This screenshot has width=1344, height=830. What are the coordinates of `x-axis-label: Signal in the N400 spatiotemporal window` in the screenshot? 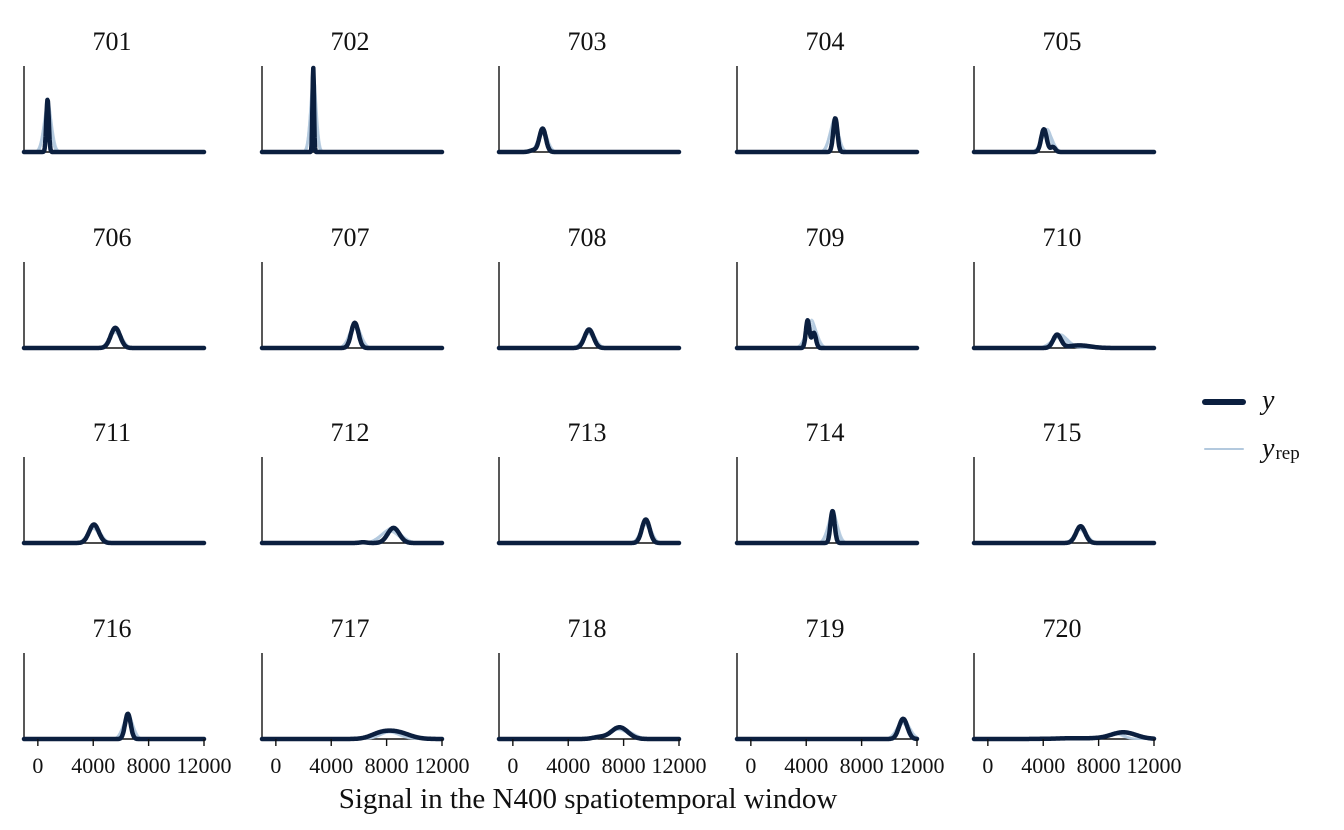 It's located at (588, 799).